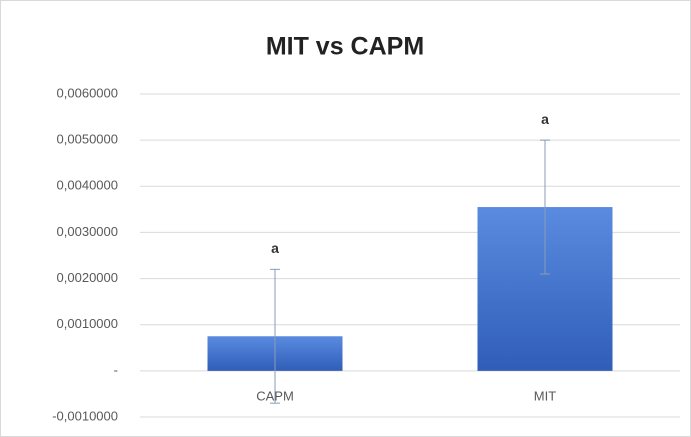 The width and height of the screenshot is (691, 437). I want to click on y-tick-label: 0,0050000, so click(87, 139).